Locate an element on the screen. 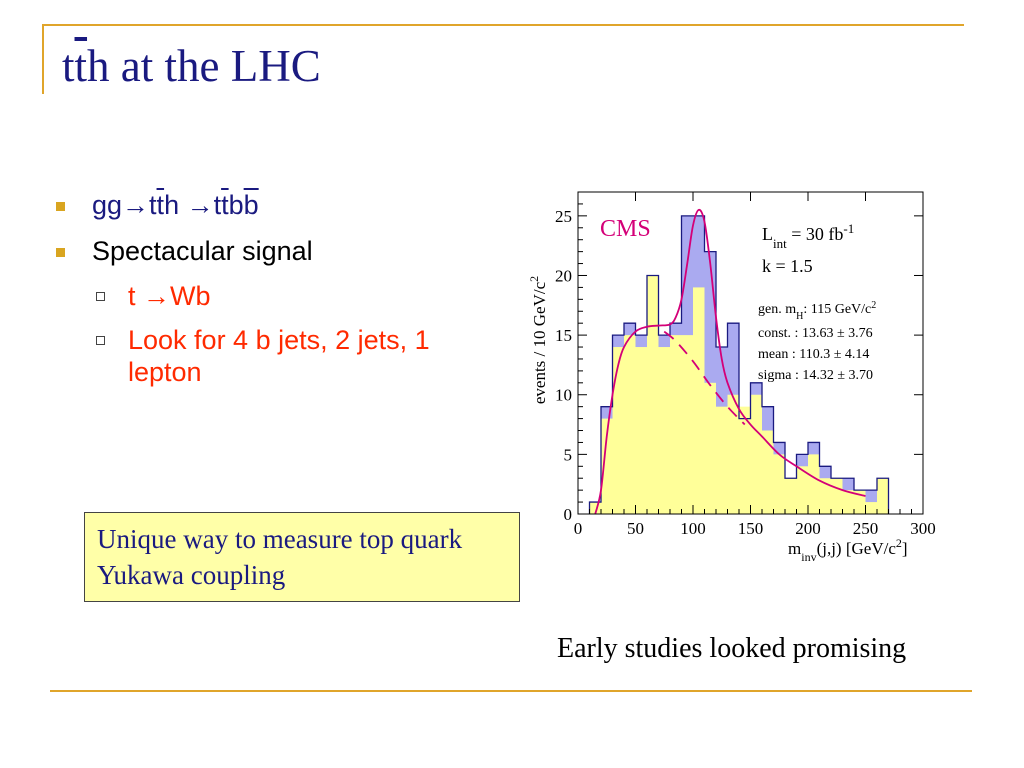 Image resolution: width=1024 pixels, height=768 pixels. title-rest: h at the LHC is located at coordinates (204, 66).